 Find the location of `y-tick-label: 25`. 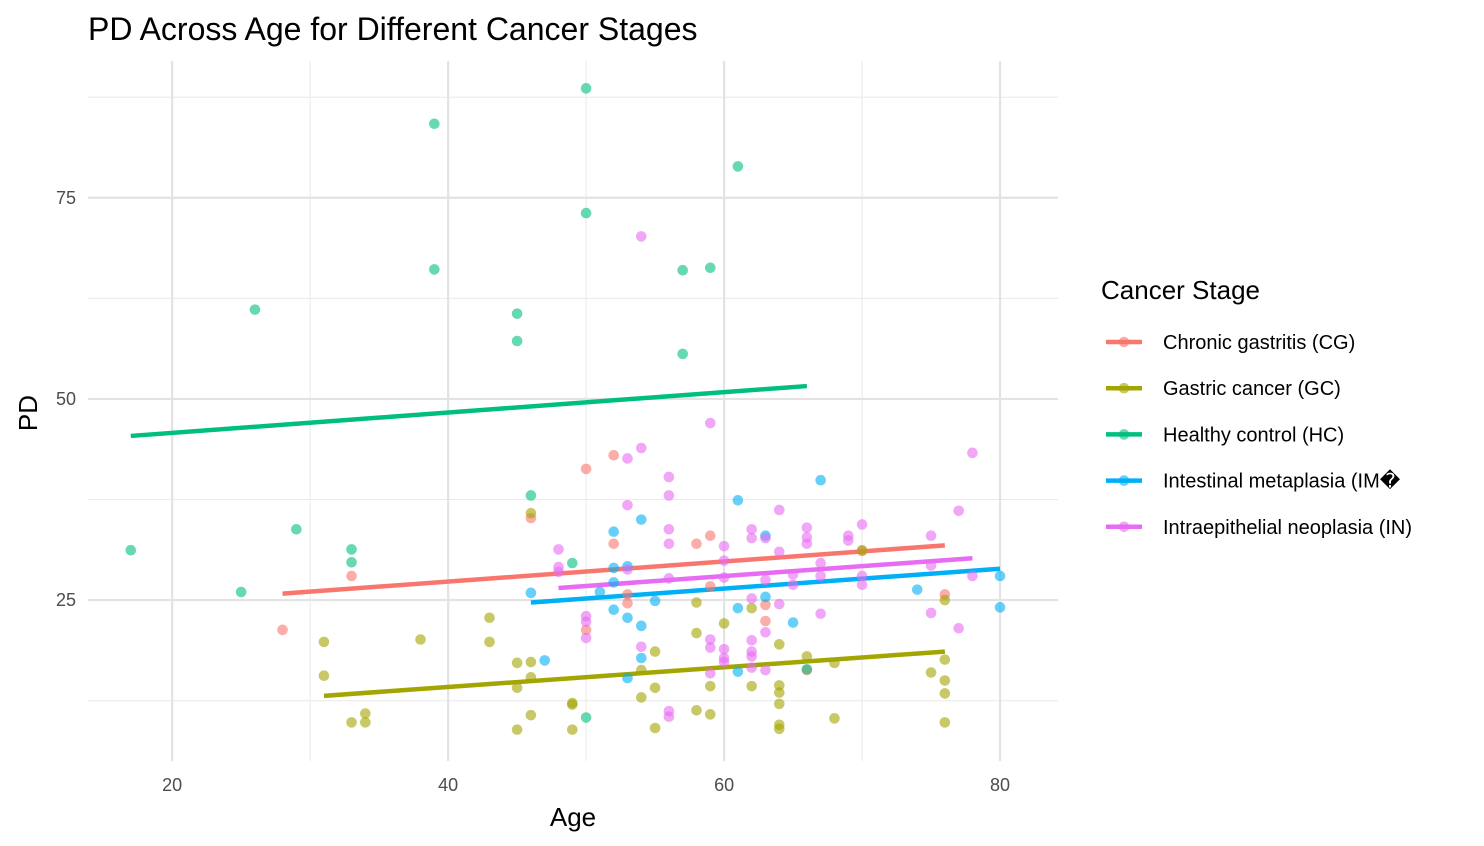

y-tick-label: 25 is located at coordinates (66, 600).